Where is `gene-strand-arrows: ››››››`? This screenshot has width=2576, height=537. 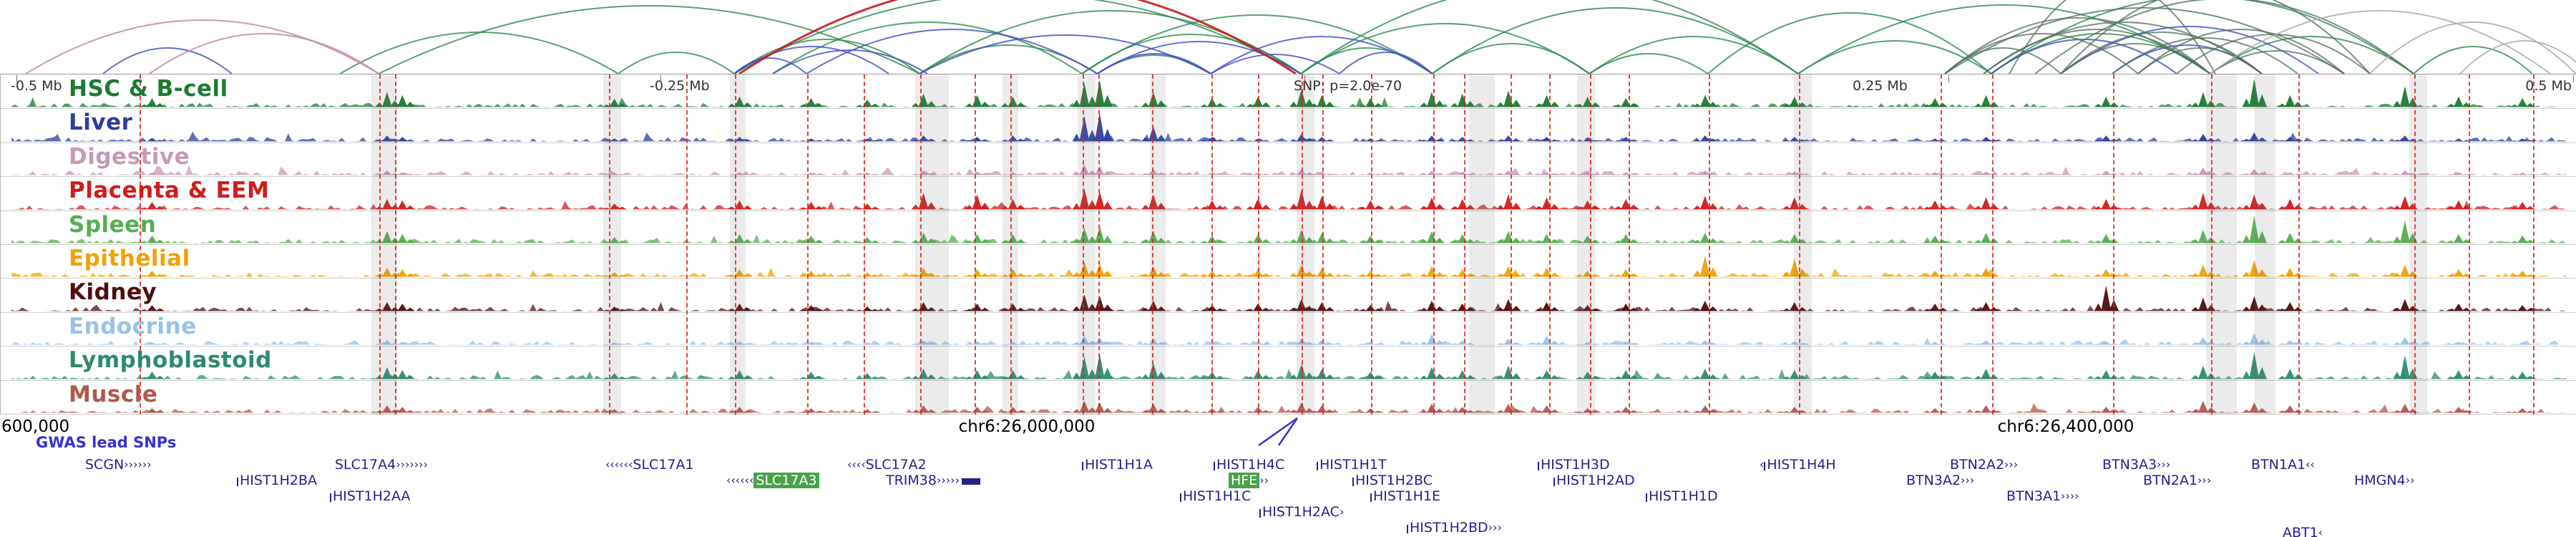 gene-strand-arrows: ›››››› is located at coordinates (138, 464).